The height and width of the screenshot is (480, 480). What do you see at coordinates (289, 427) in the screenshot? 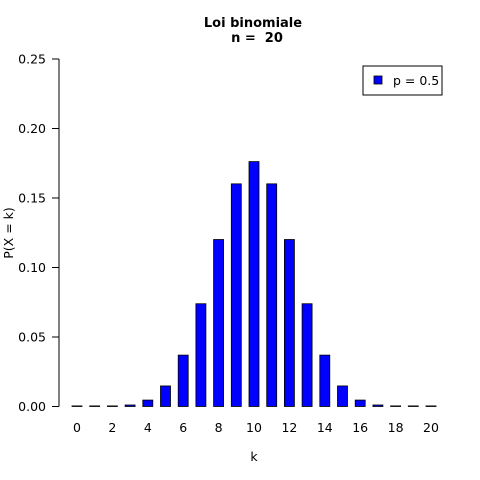
I see `x-tick-label: 12` at bounding box center [289, 427].